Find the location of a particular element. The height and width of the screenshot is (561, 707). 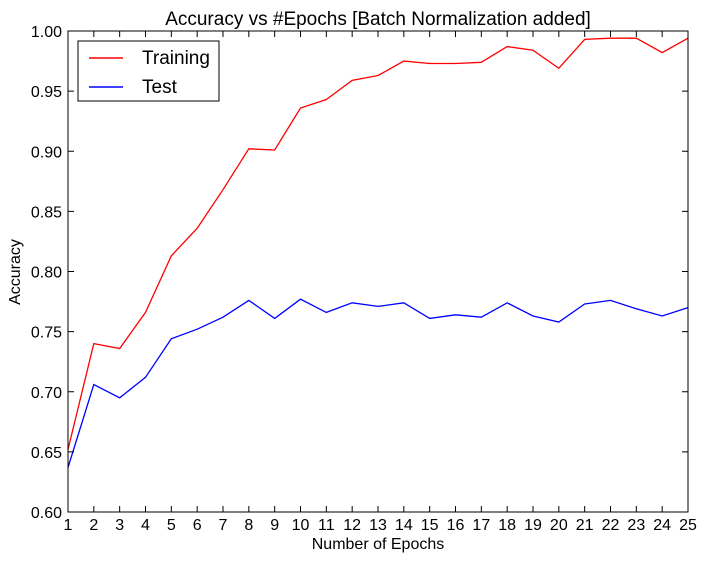

x-tick-label: 8 is located at coordinates (248, 525).